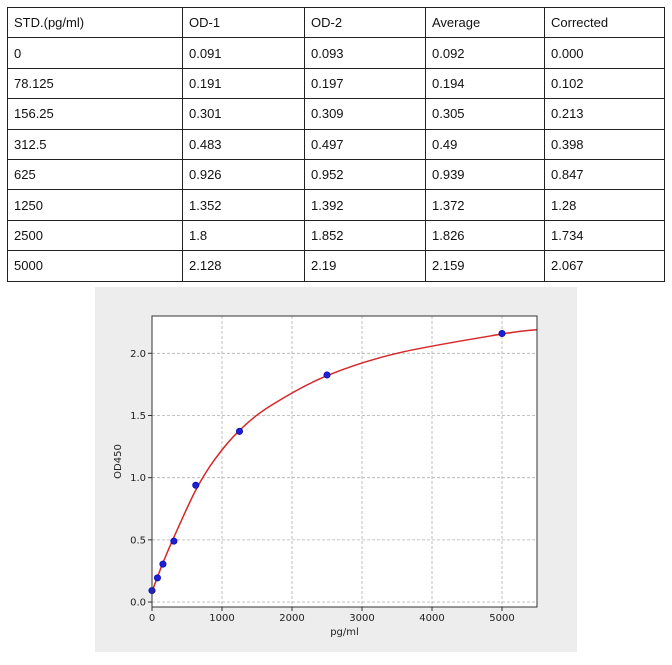  What do you see at coordinates (485, 22) in the screenshot?
I see `header-average: Average` at bounding box center [485, 22].